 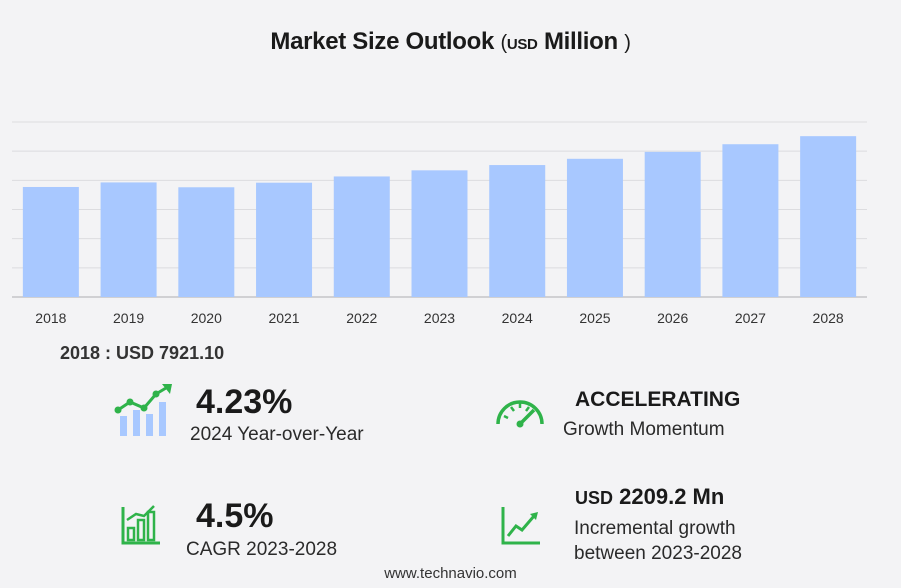 What do you see at coordinates (503, 43) in the screenshot?
I see `title-paren-open: (` at bounding box center [503, 43].